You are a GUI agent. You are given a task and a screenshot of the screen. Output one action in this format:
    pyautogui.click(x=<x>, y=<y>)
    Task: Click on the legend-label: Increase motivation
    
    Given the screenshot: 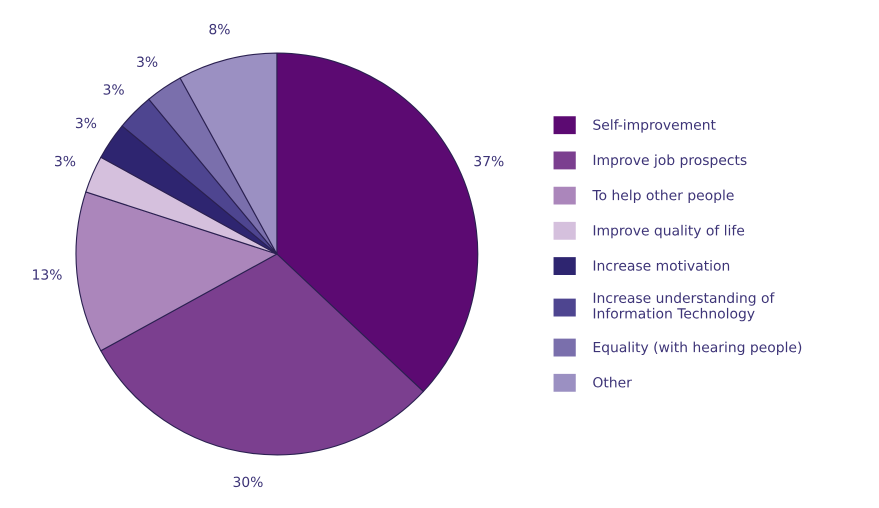 What is the action you would take?
    pyautogui.click(x=662, y=265)
    